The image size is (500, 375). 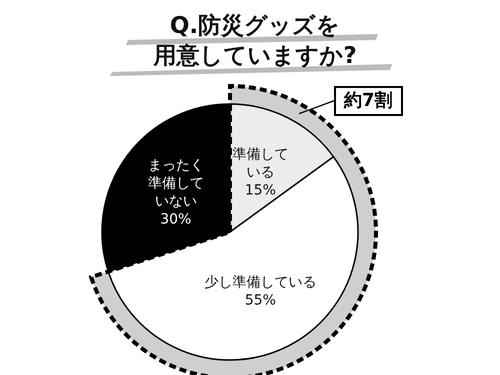 I want to click on slice-label: 少し準備している, so click(x=260, y=282).